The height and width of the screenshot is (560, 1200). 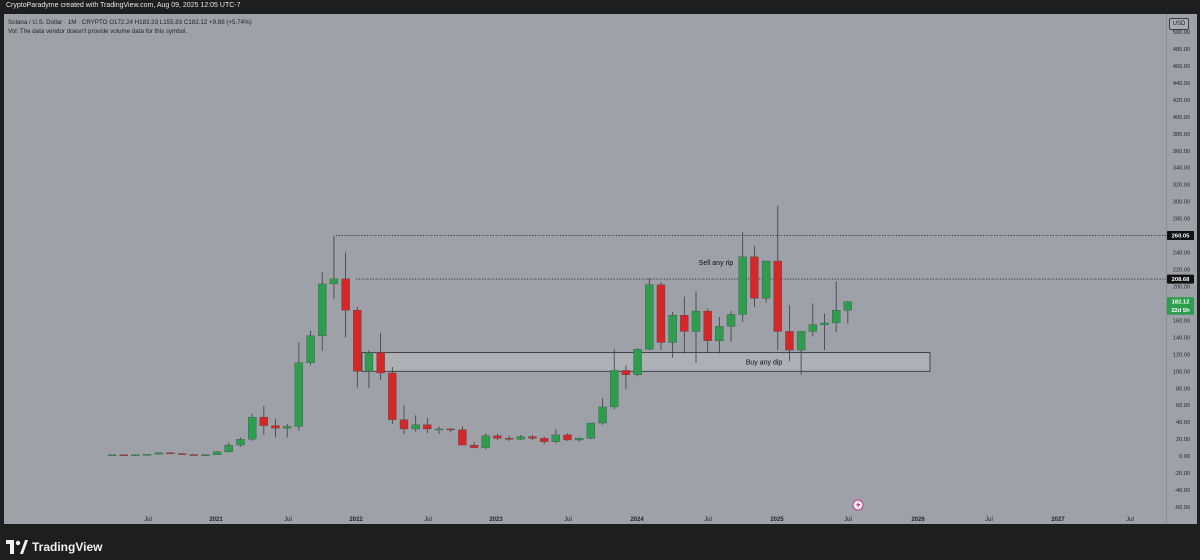 I want to click on time-tick-label: 2023, so click(x=496, y=520).